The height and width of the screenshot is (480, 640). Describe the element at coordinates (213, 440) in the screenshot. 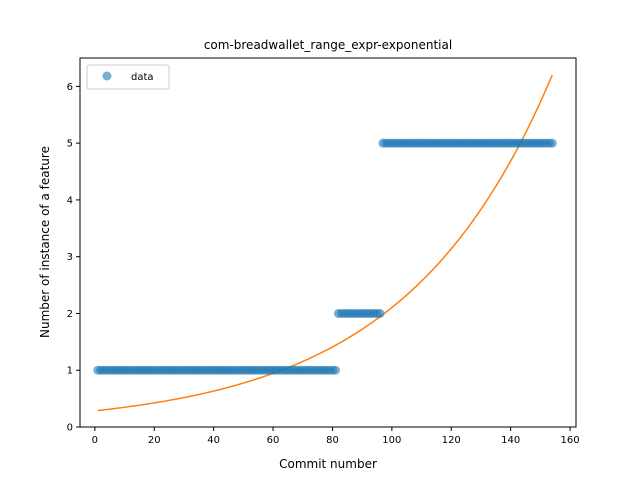

I see `x-tick-label-40: 40` at that location.